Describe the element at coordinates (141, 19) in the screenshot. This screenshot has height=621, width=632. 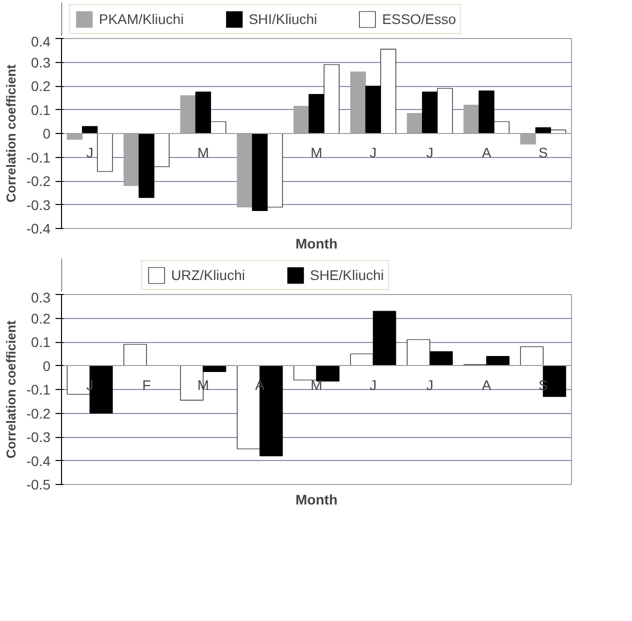
I see `legend-label: PKAM/Kliuchi` at that location.